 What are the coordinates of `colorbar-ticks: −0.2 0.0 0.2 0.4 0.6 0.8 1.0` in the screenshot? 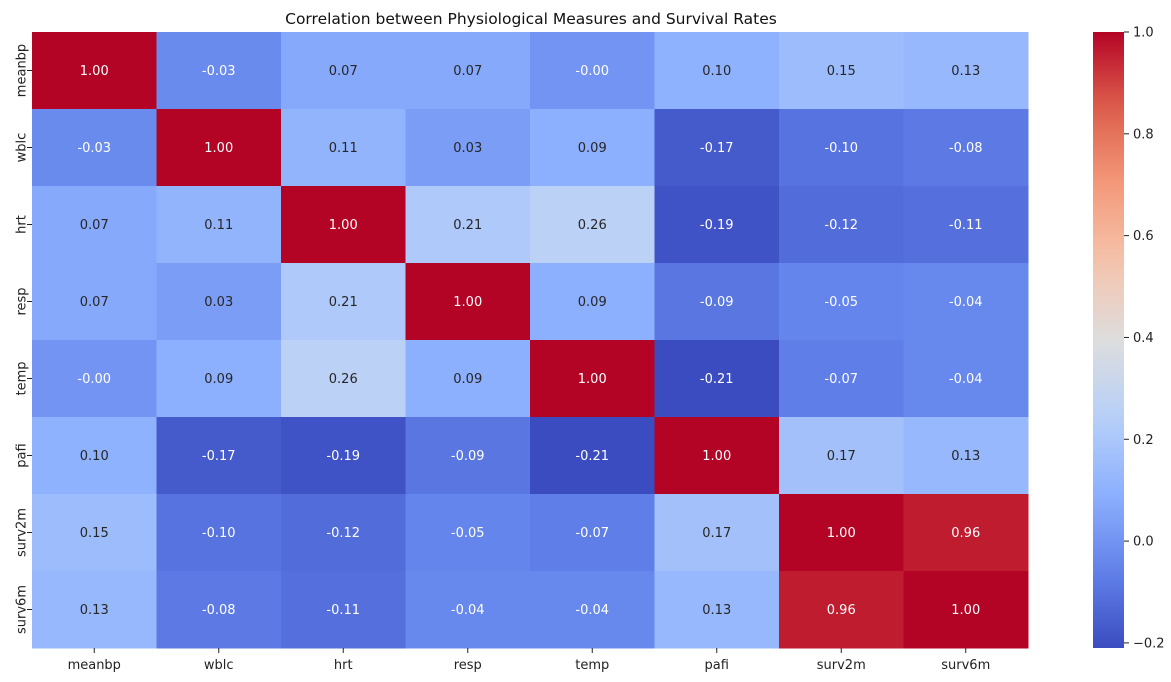 It's located at (1144, 338).